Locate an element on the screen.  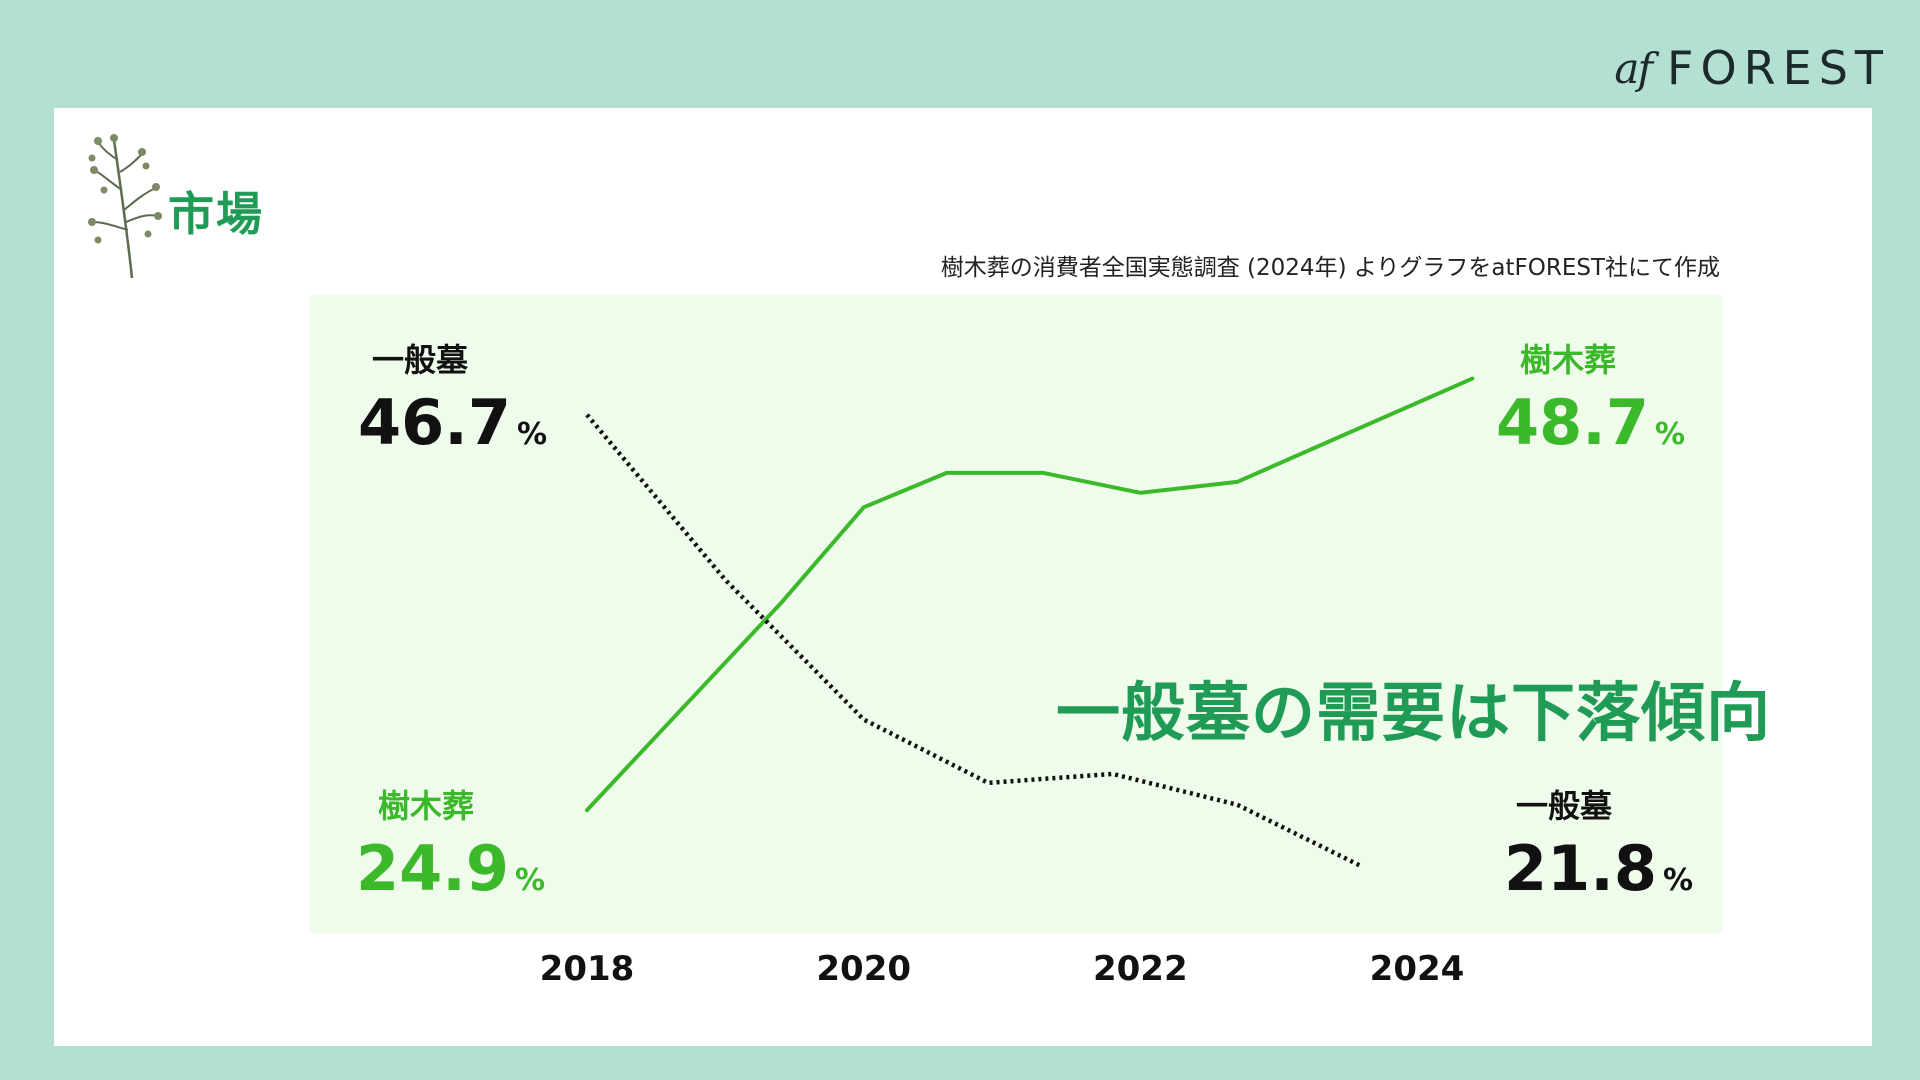
x-tick-label-2024: 2024 is located at coordinates (1417, 969).